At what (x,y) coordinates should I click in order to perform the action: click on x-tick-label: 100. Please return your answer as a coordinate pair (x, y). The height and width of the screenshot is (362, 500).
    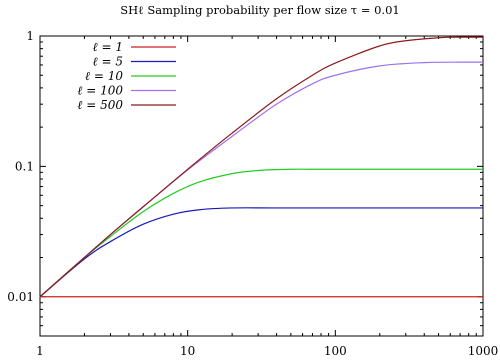
    Looking at the image, I should click on (335, 351).